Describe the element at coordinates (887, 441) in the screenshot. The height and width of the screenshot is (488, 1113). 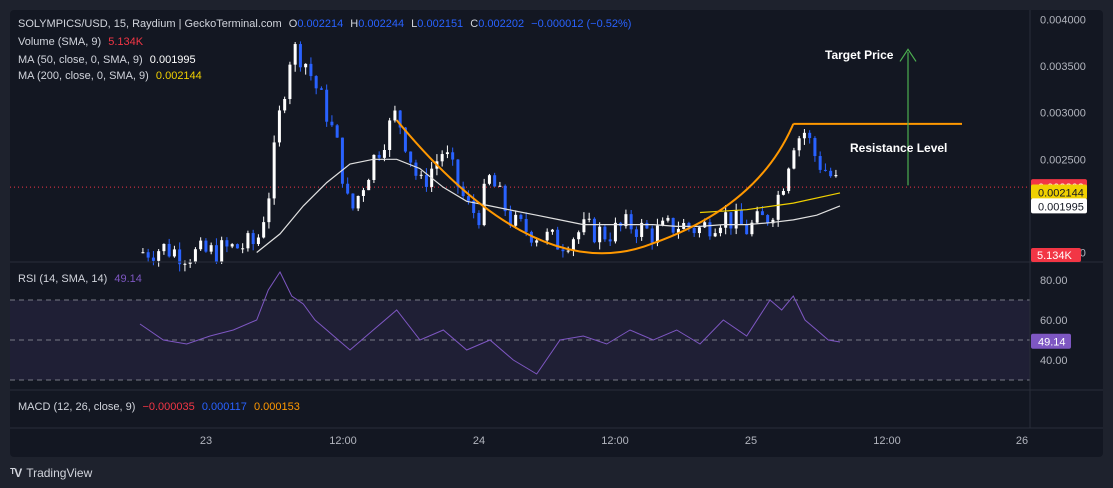
I see `time-tick-label: 12:00` at that location.